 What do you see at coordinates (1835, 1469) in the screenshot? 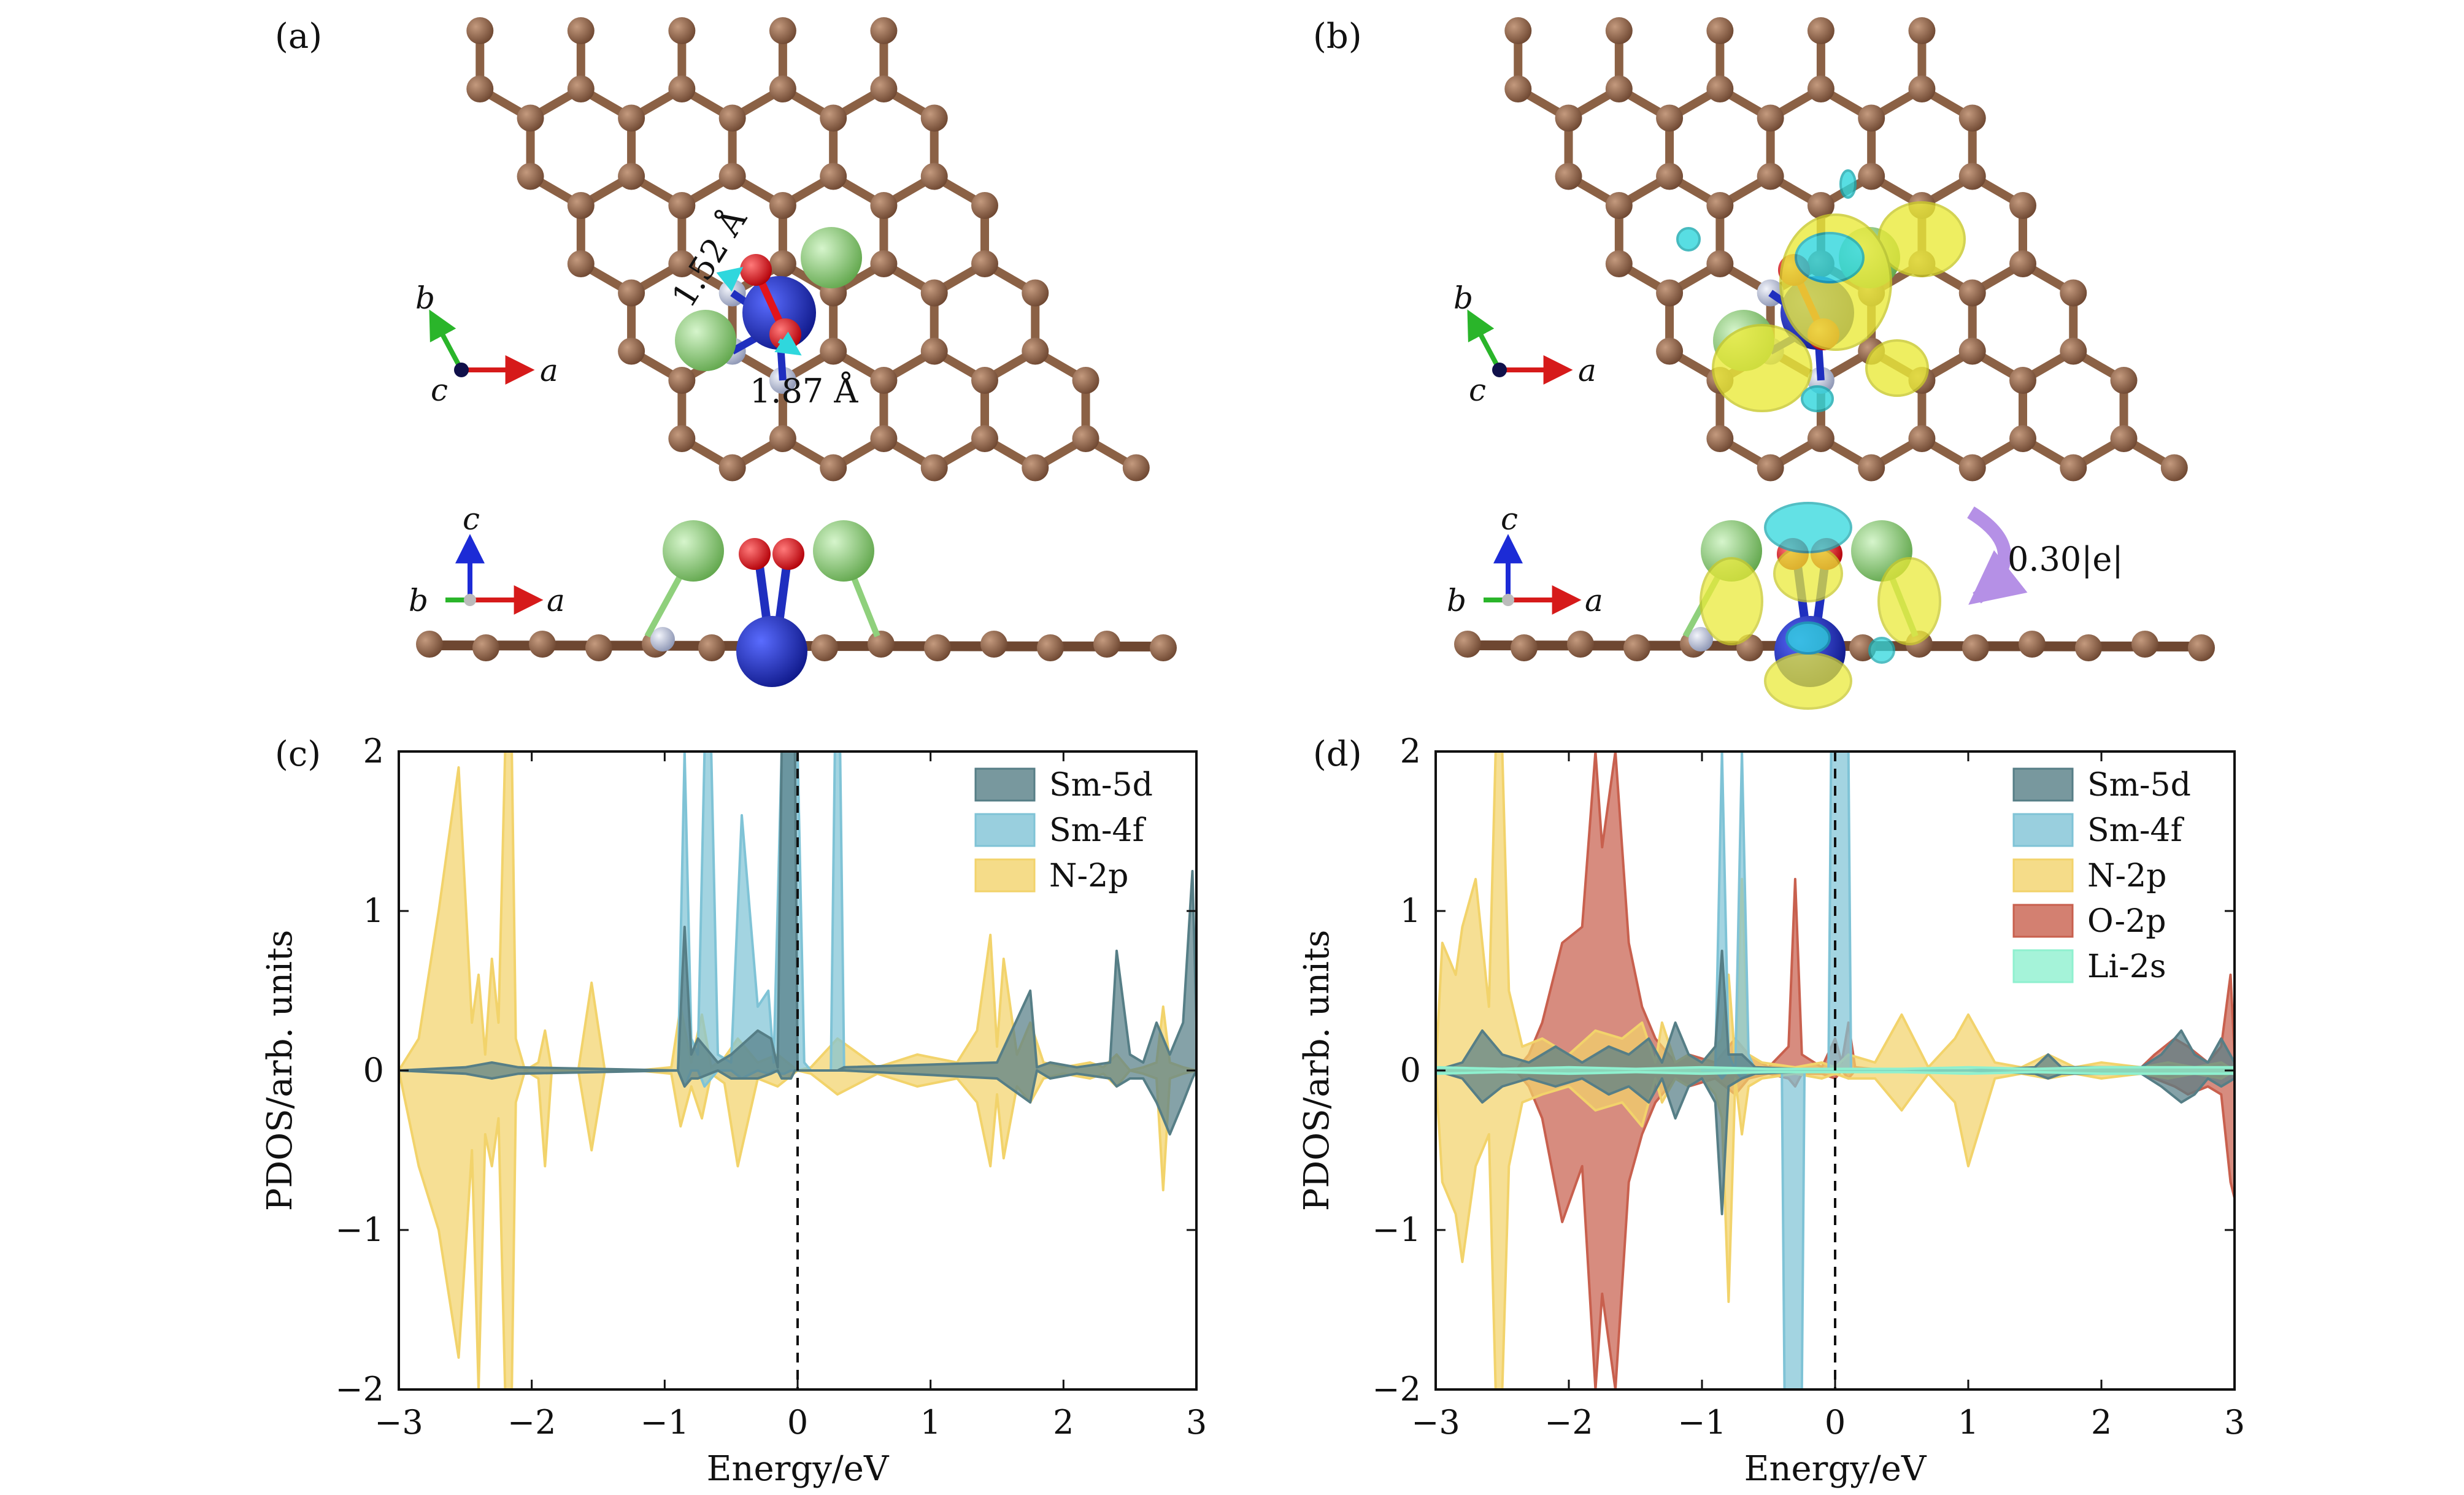
I see `x-axis-label: Energy/eV` at bounding box center [1835, 1469].